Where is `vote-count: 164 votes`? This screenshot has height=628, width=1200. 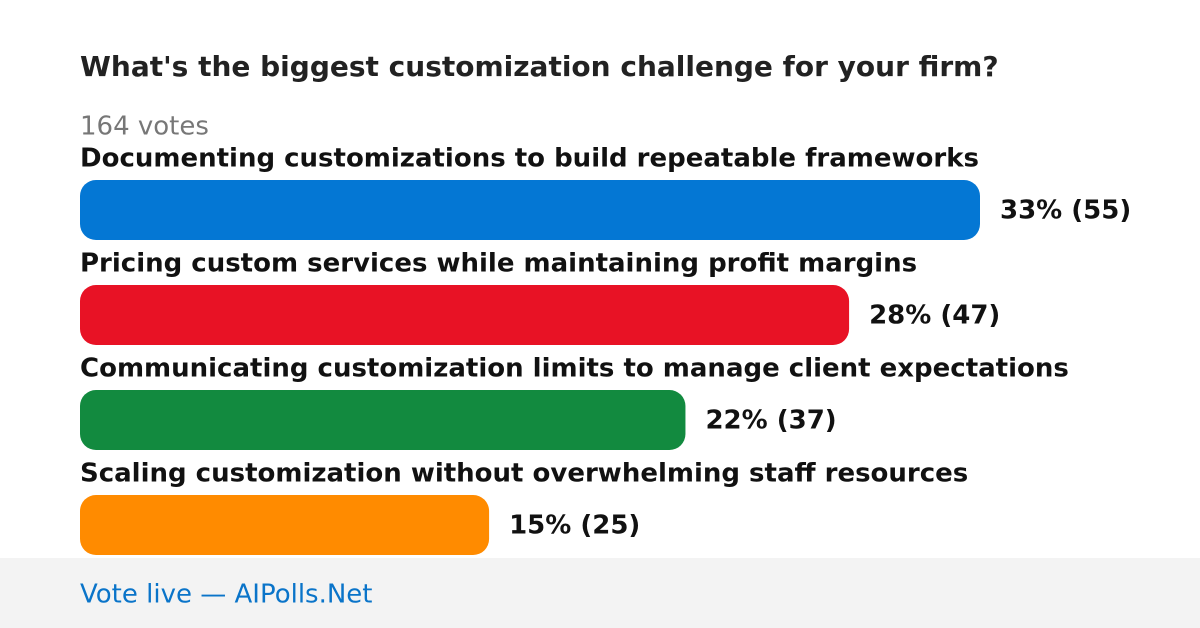
vote-count: 164 votes is located at coordinates (144, 127).